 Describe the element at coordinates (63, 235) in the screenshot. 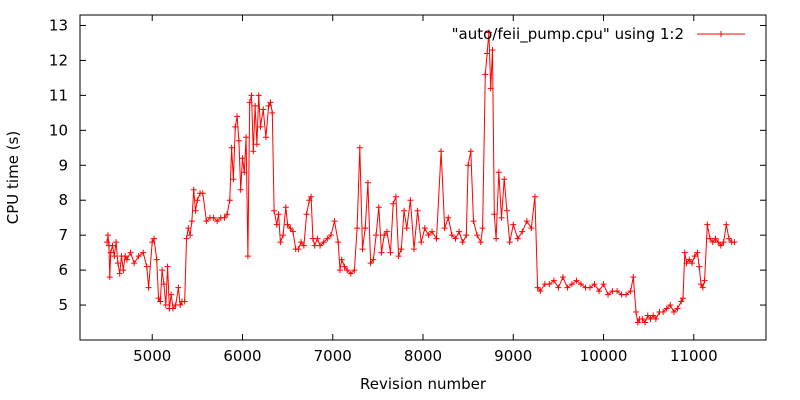

I see `y-tick-label: 7` at that location.